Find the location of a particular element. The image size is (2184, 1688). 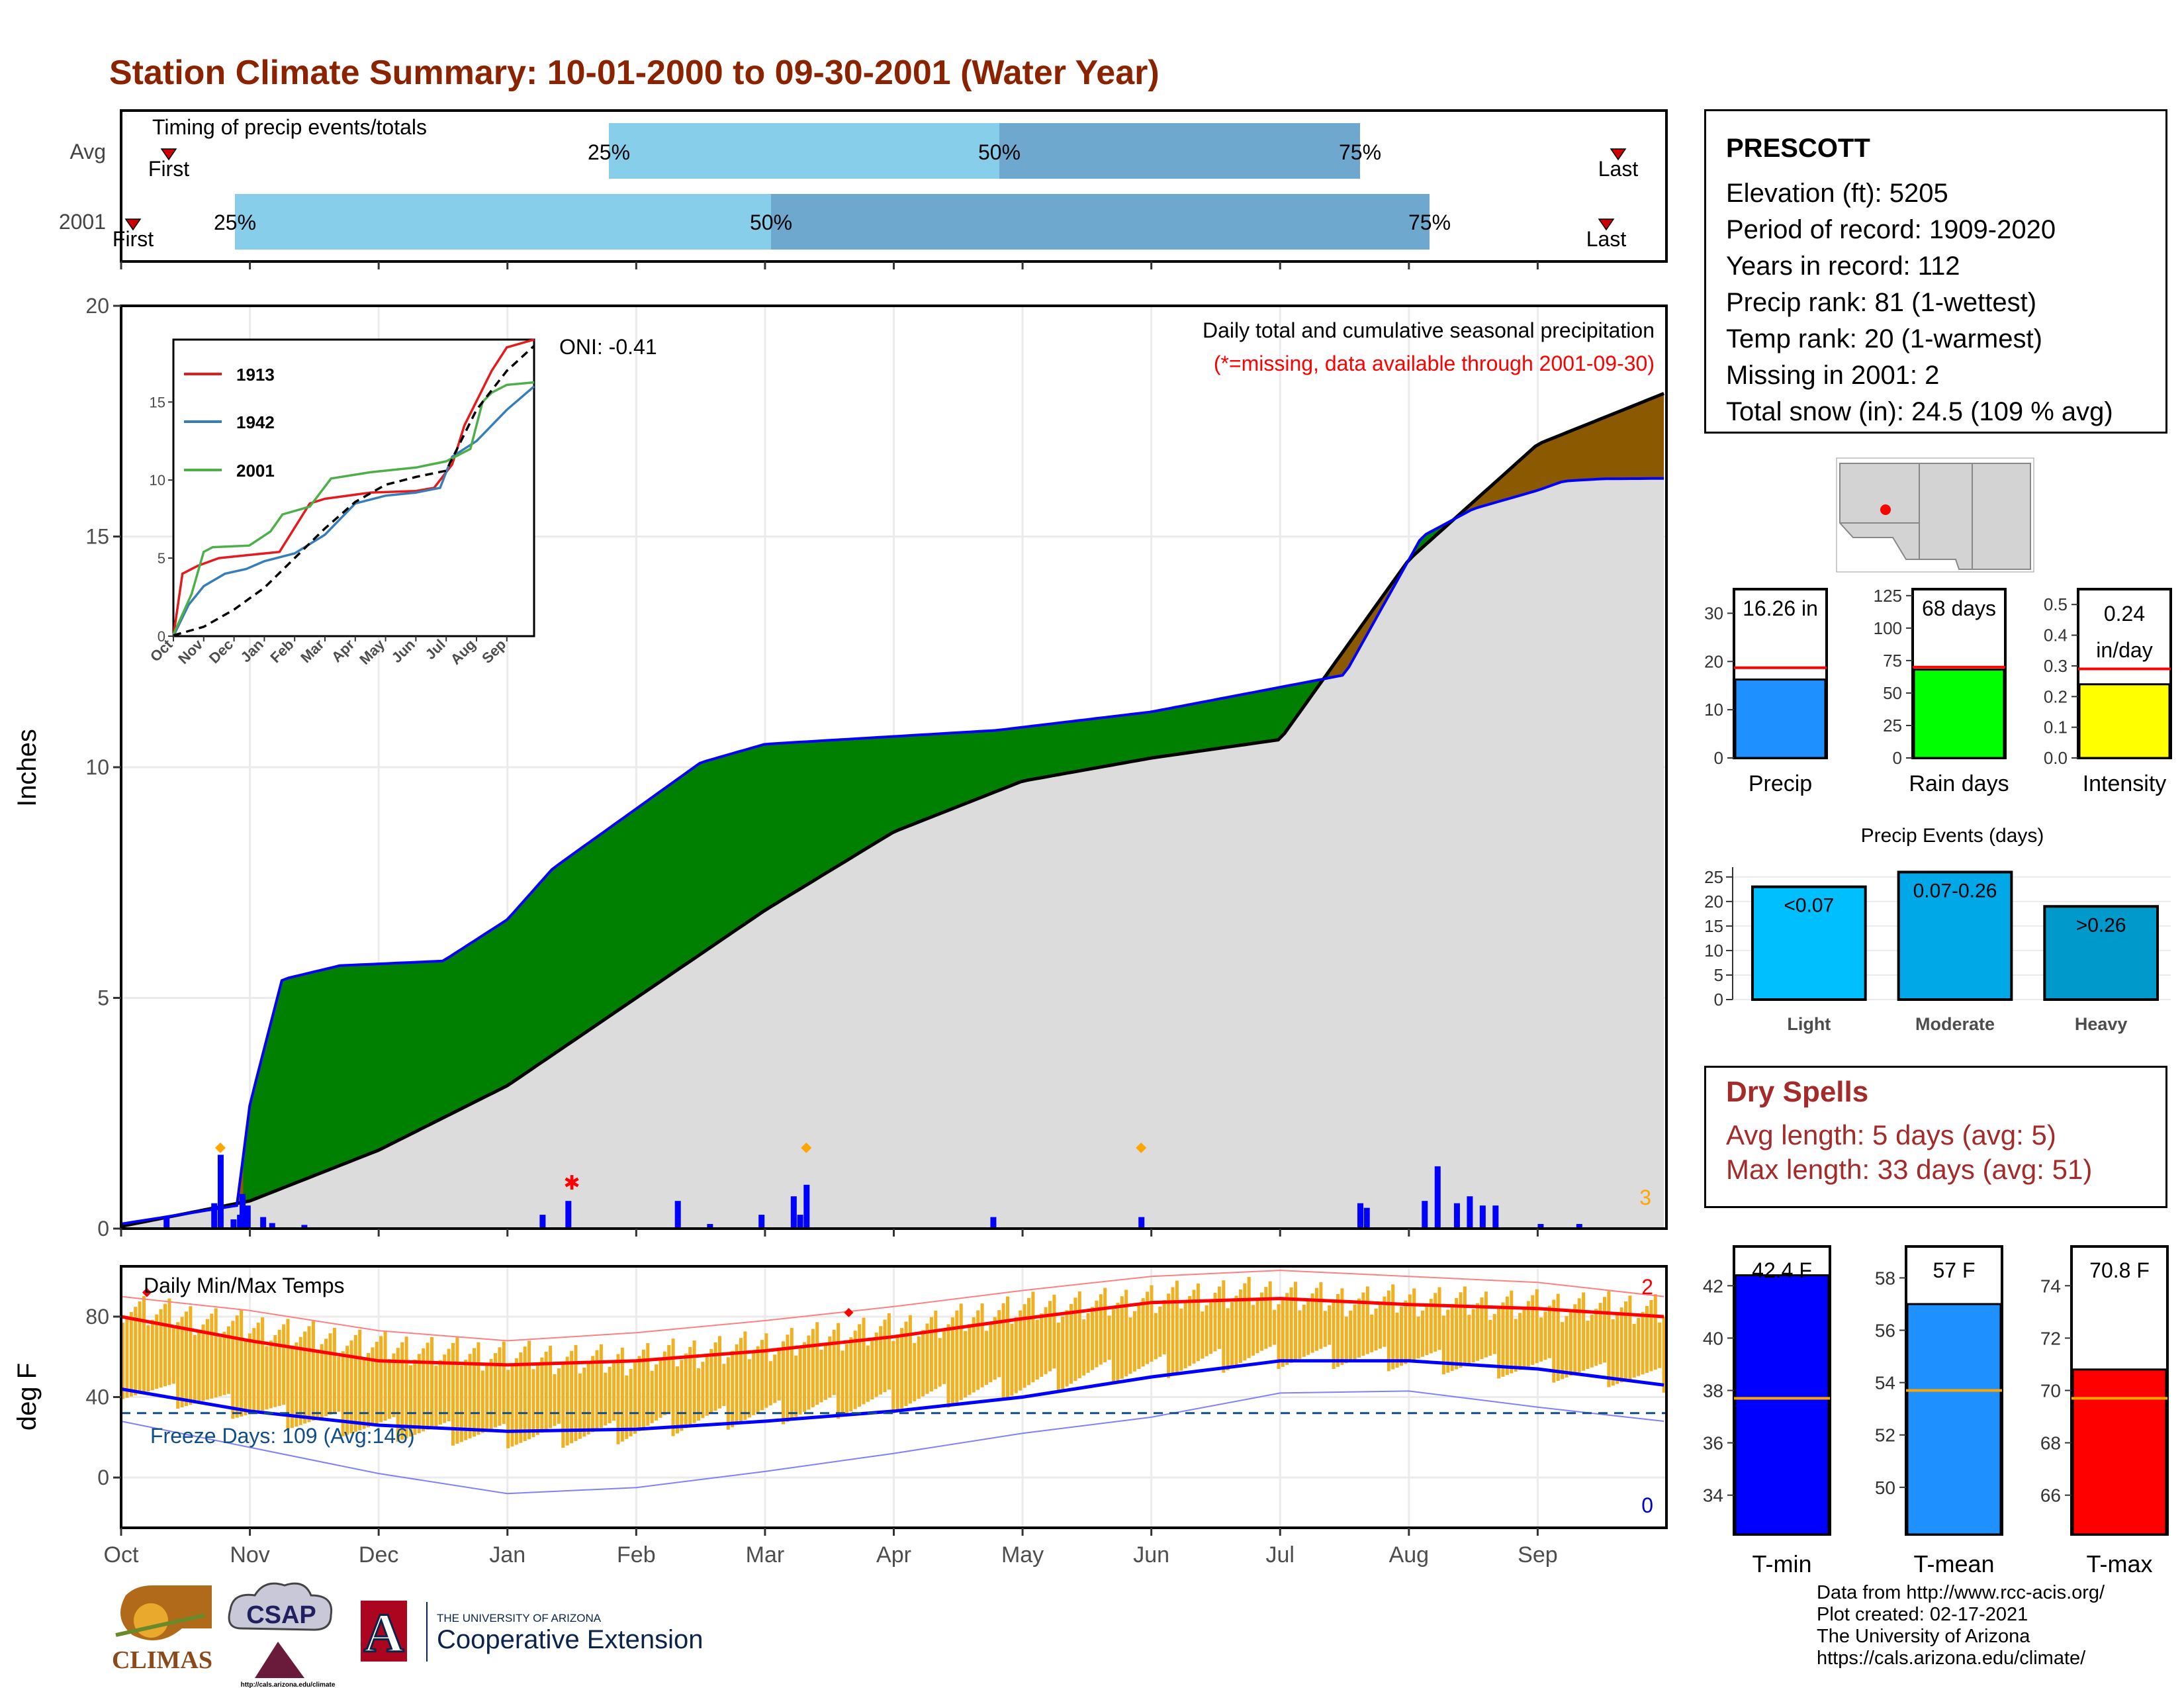

inset-line-1913 is located at coordinates (353, 487).